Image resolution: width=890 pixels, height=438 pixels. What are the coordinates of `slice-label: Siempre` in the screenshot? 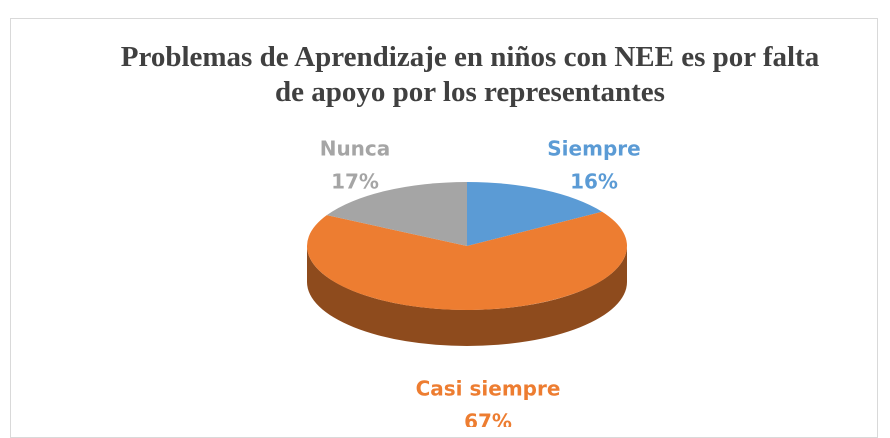 It's located at (593, 149).